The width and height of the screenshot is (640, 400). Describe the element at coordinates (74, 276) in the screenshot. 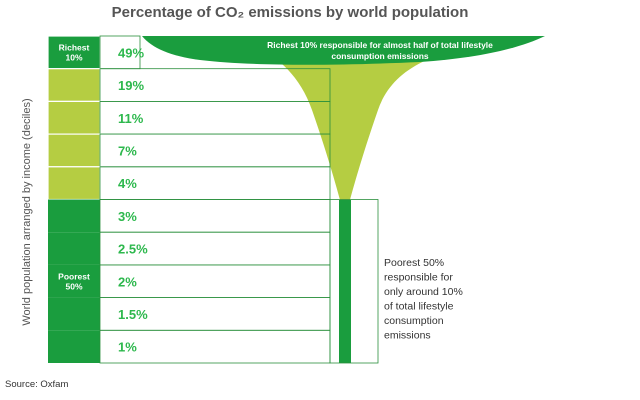

I see `tier-label: Poorest` at that location.